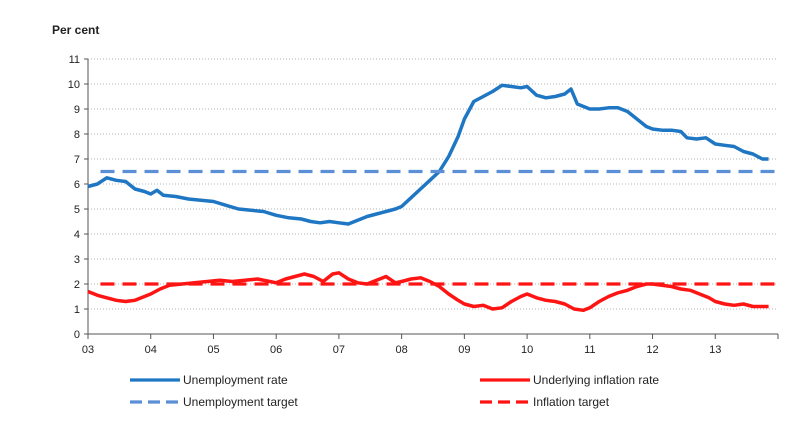 This screenshot has height=423, width=800. What do you see at coordinates (75, 30) in the screenshot?
I see `y-axis-title: Per cent` at bounding box center [75, 30].